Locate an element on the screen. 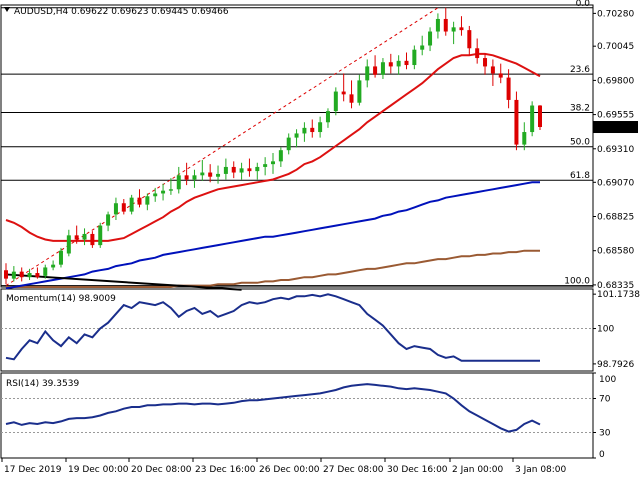  price-tick-label: 0.69800 is located at coordinates (615, 81).